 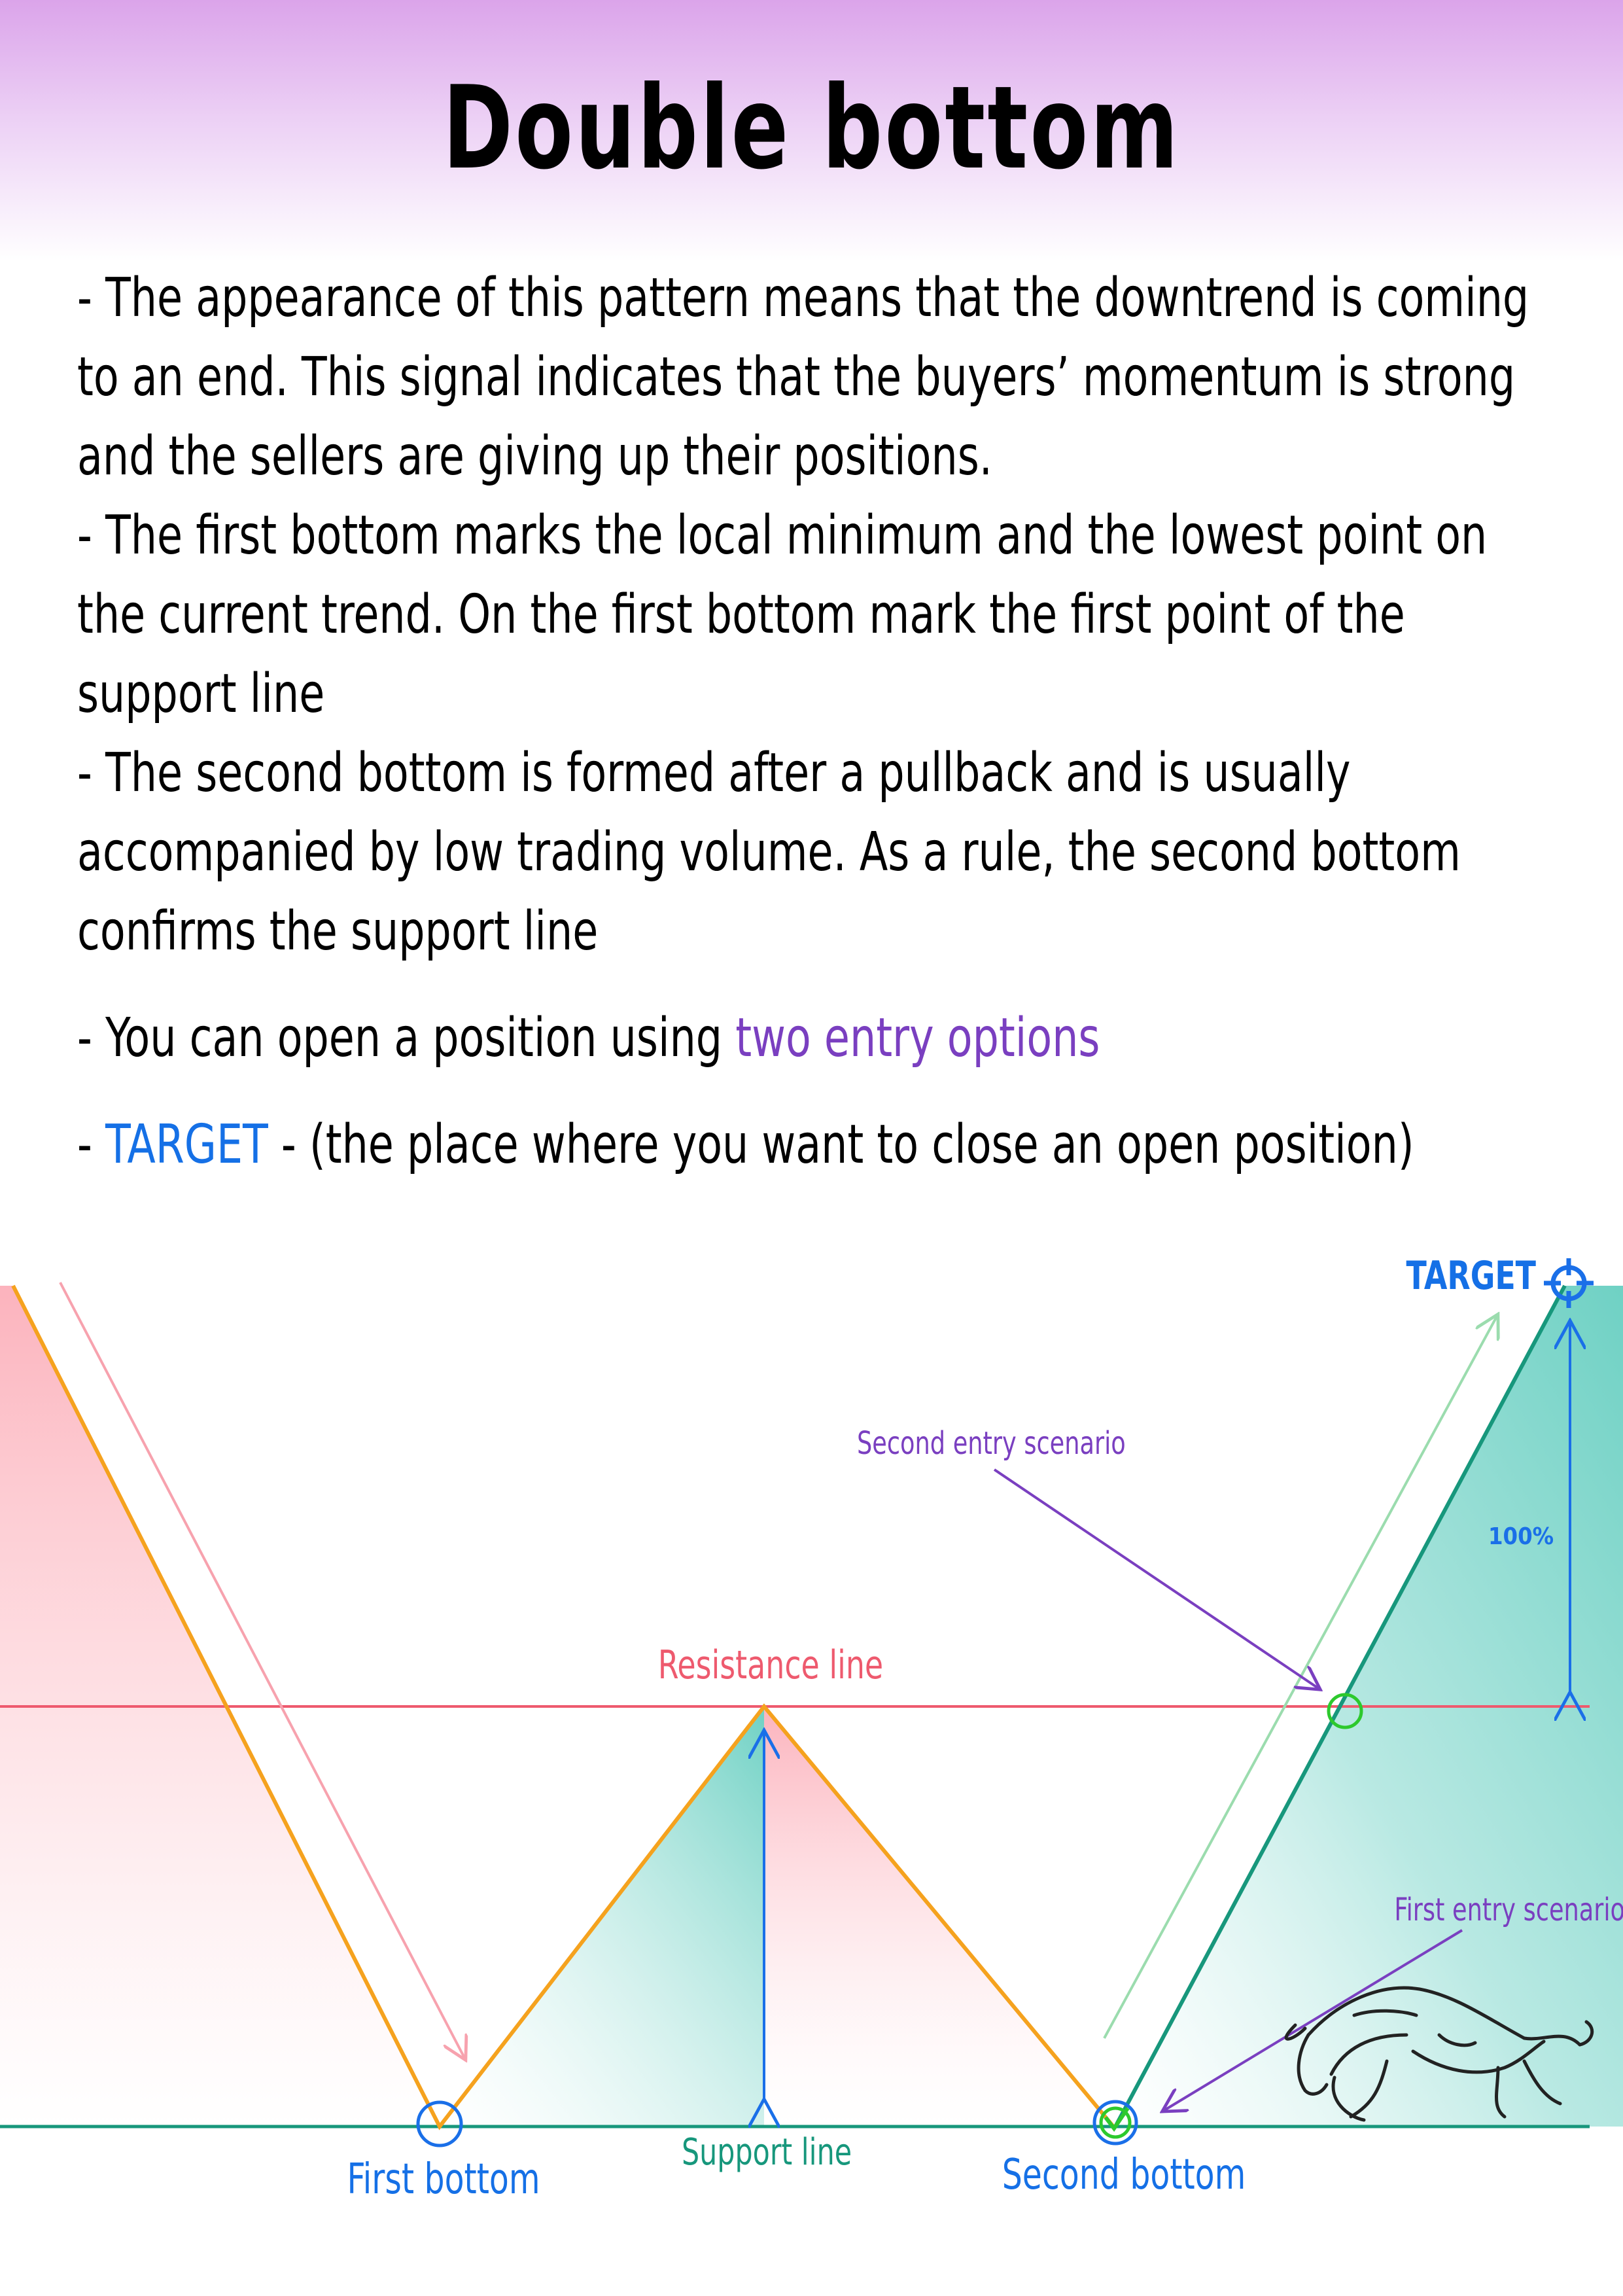 What do you see at coordinates (992, 1443) in the screenshot?
I see `second-entry-label: Second entry scenario` at bounding box center [992, 1443].